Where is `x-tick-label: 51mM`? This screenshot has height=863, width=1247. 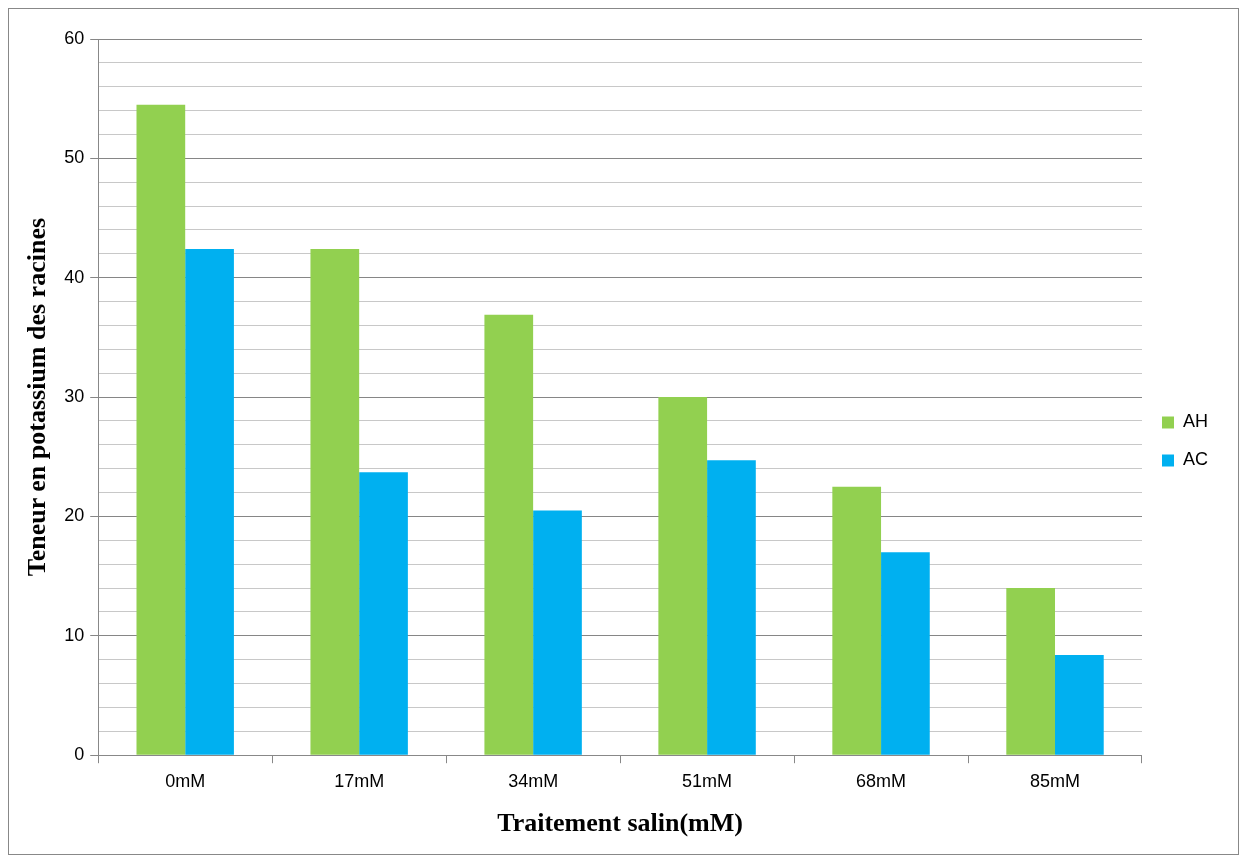 x-tick-label: 51mM is located at coordinates (707, 780).